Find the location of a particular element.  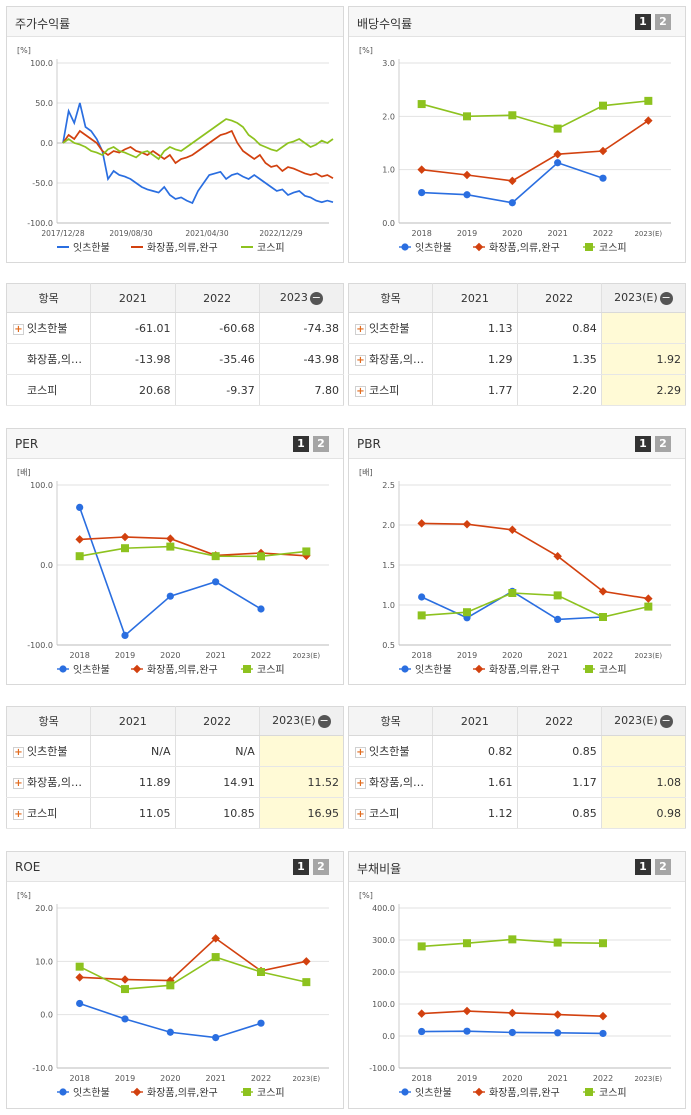

x-tick-label: 2023(E) is located at coordinates (648, 656).